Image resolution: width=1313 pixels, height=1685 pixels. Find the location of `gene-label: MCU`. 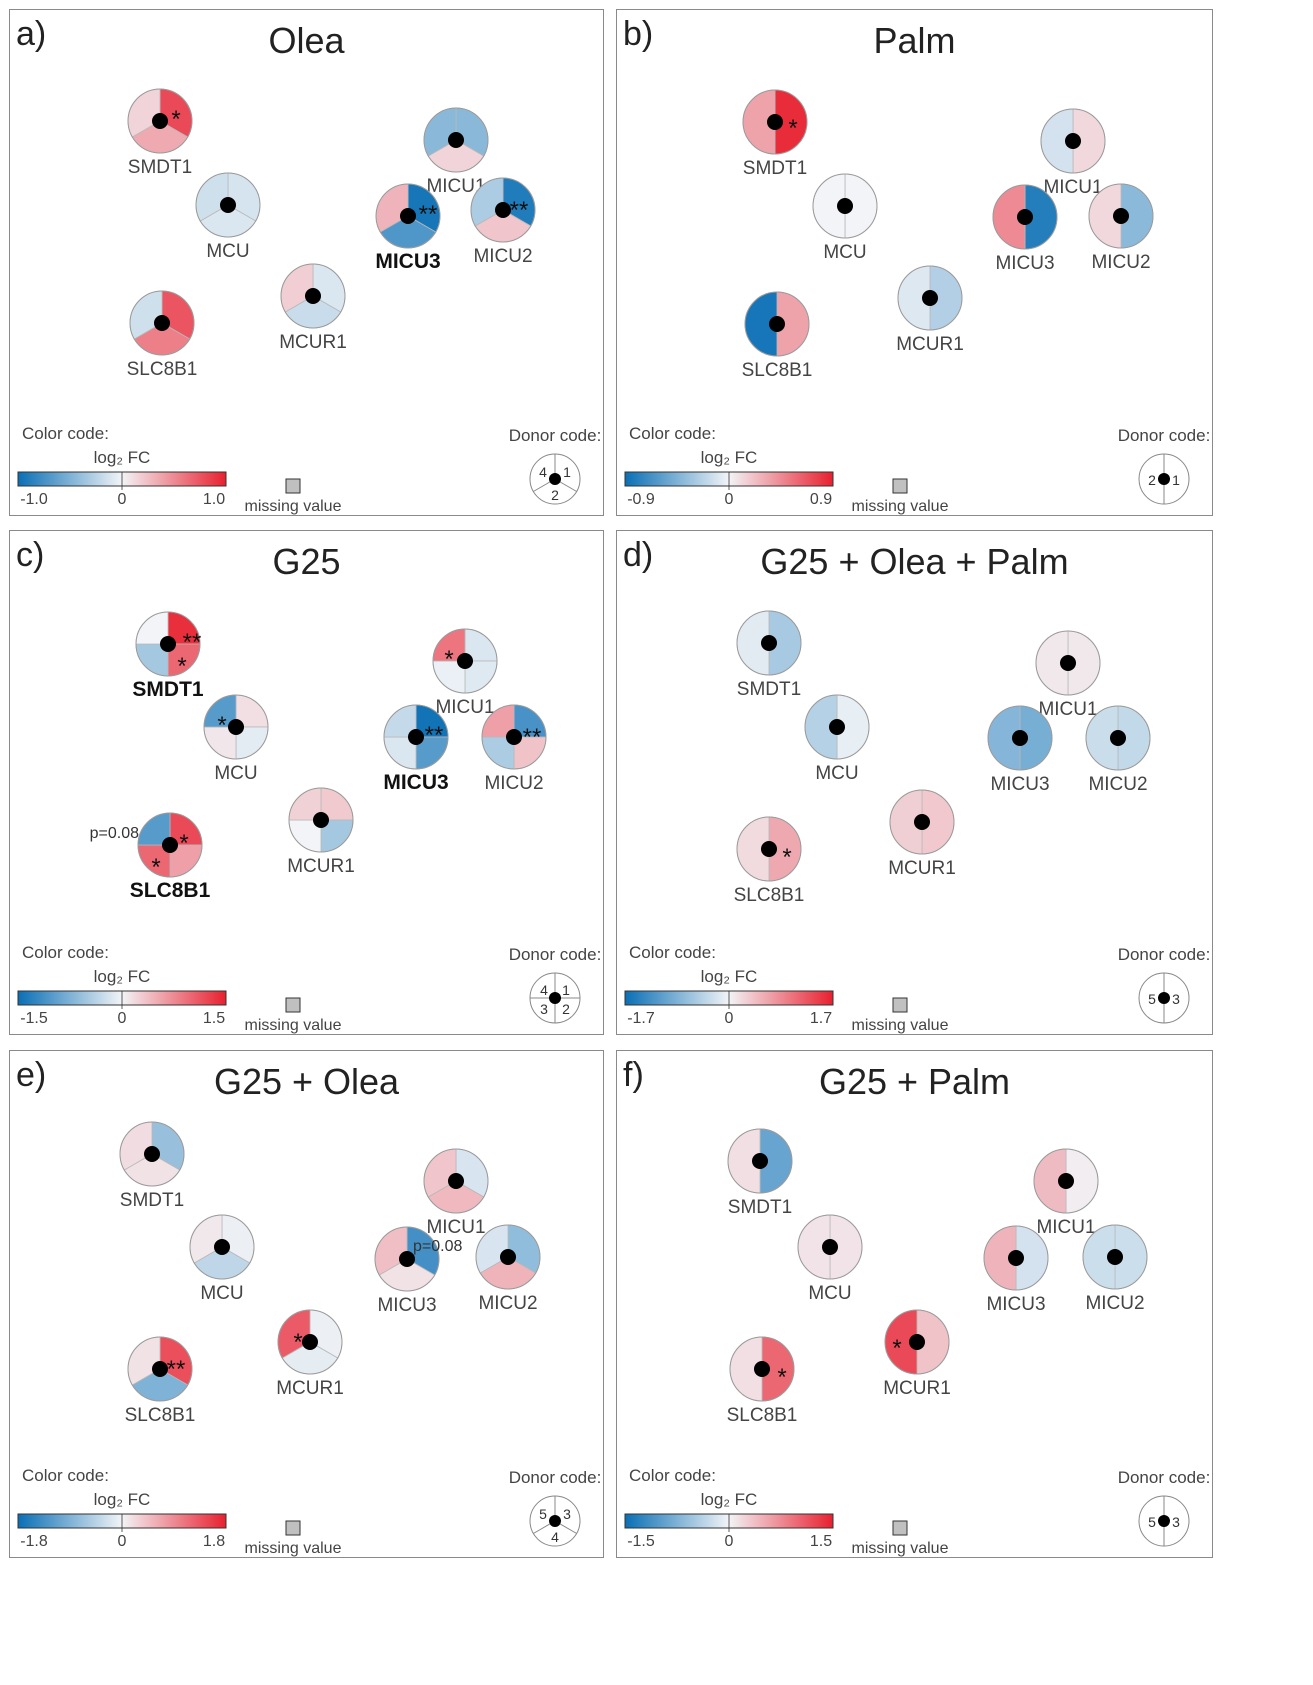

gene-label: MCU is located at coordinates (235, 773).